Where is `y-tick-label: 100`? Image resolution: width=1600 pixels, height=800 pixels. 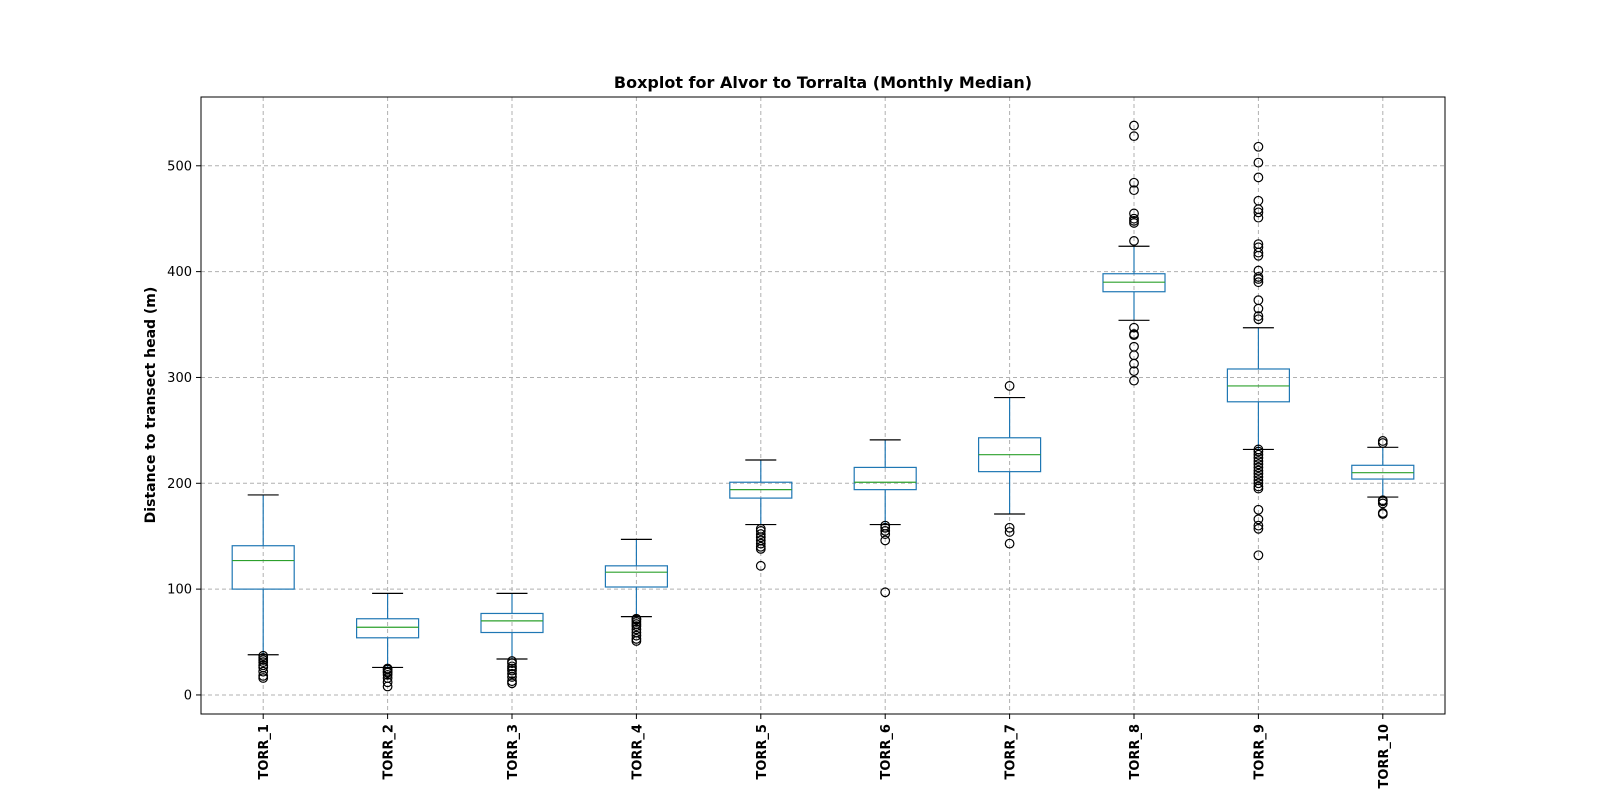
y-tick-label: 100 is located at coordinates (179, 590).